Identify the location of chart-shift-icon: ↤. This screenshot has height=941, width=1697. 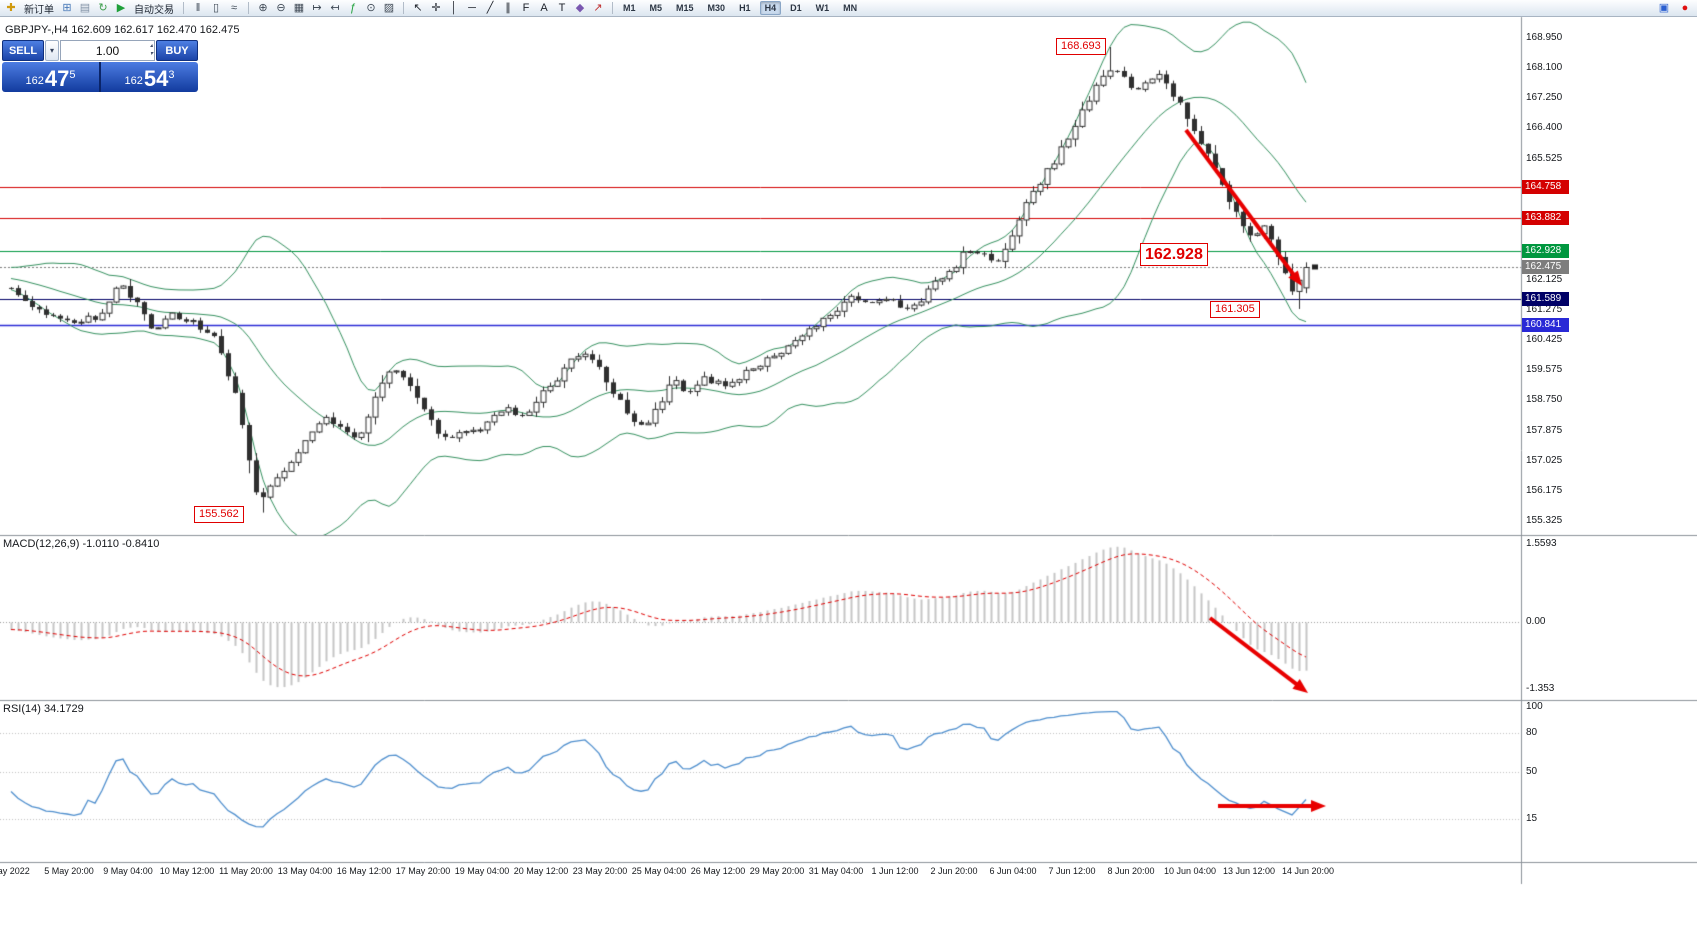
(335, 7).